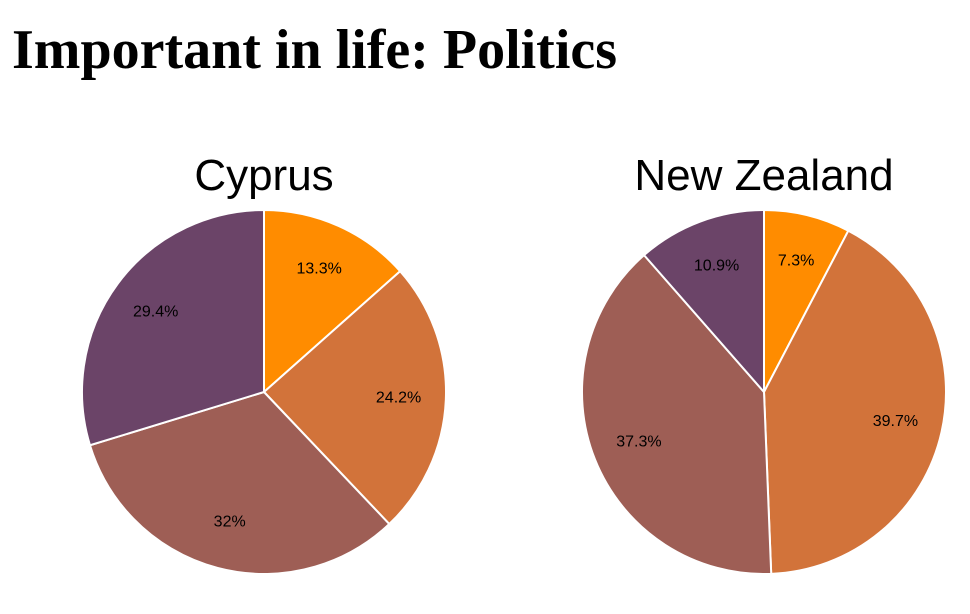  I want to click on slice-label: 7.3%, so click(796, 261).